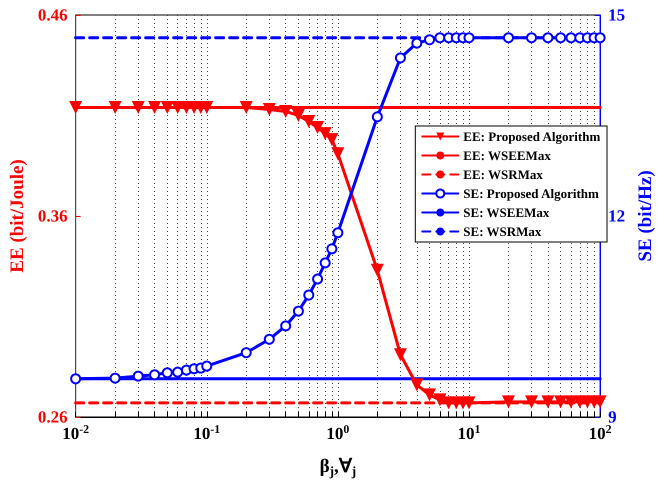  I want to click on y-tick-label: 0.26, so click(53, 417).